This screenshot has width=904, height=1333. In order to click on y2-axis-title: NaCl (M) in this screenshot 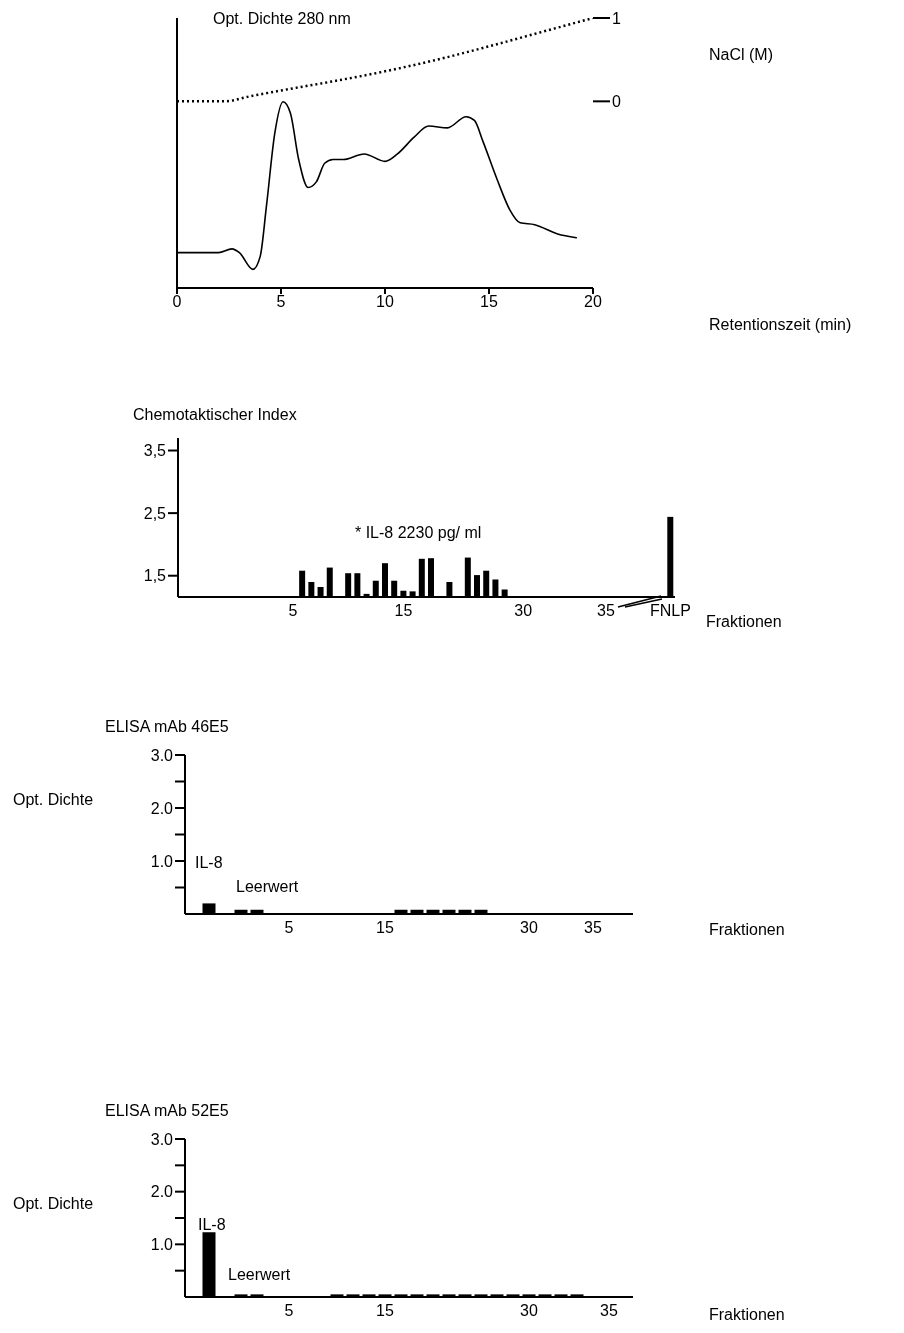, I will do `click(741, 55)`.